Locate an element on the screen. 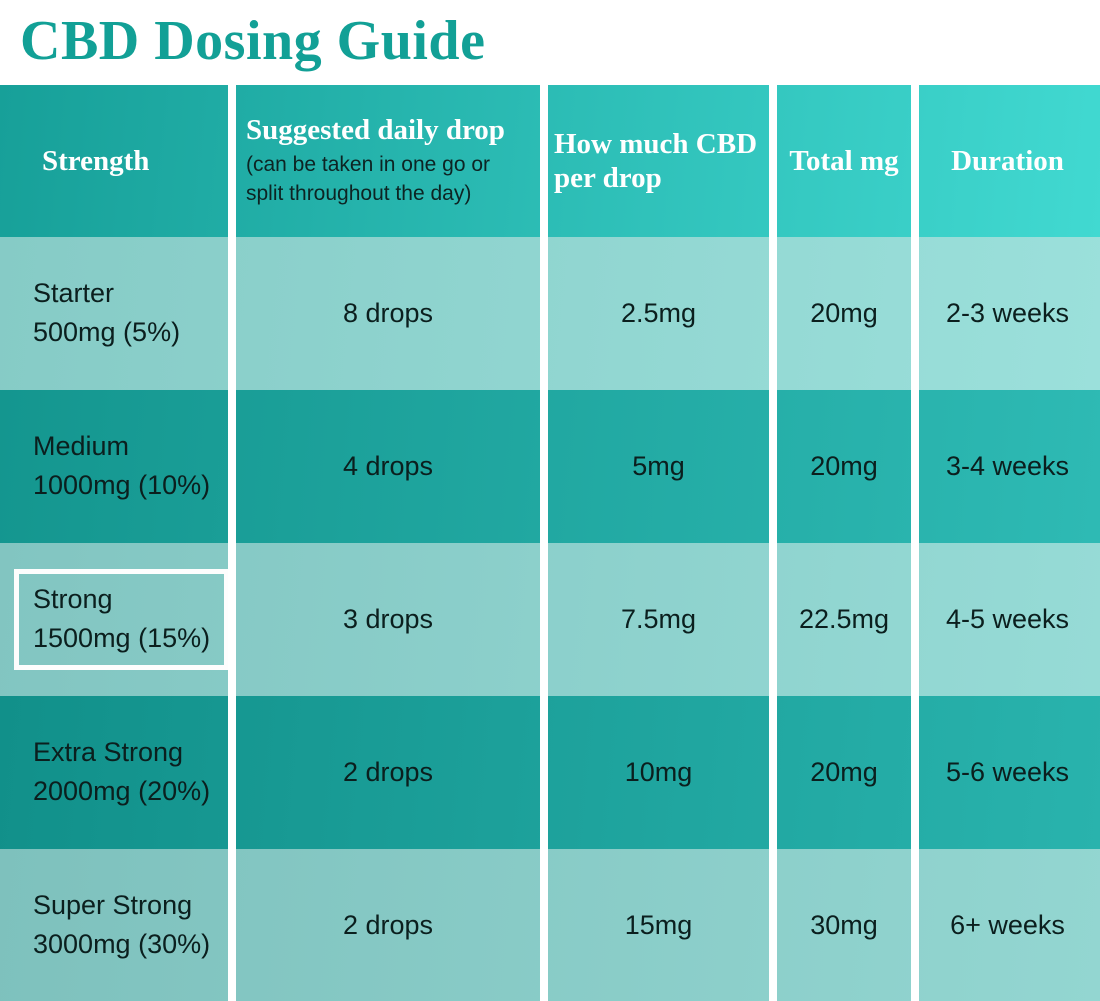 This screenshot has width=1100, height=1001. duration-cell: 6+ weeks is located at coordinates (1007, 925).